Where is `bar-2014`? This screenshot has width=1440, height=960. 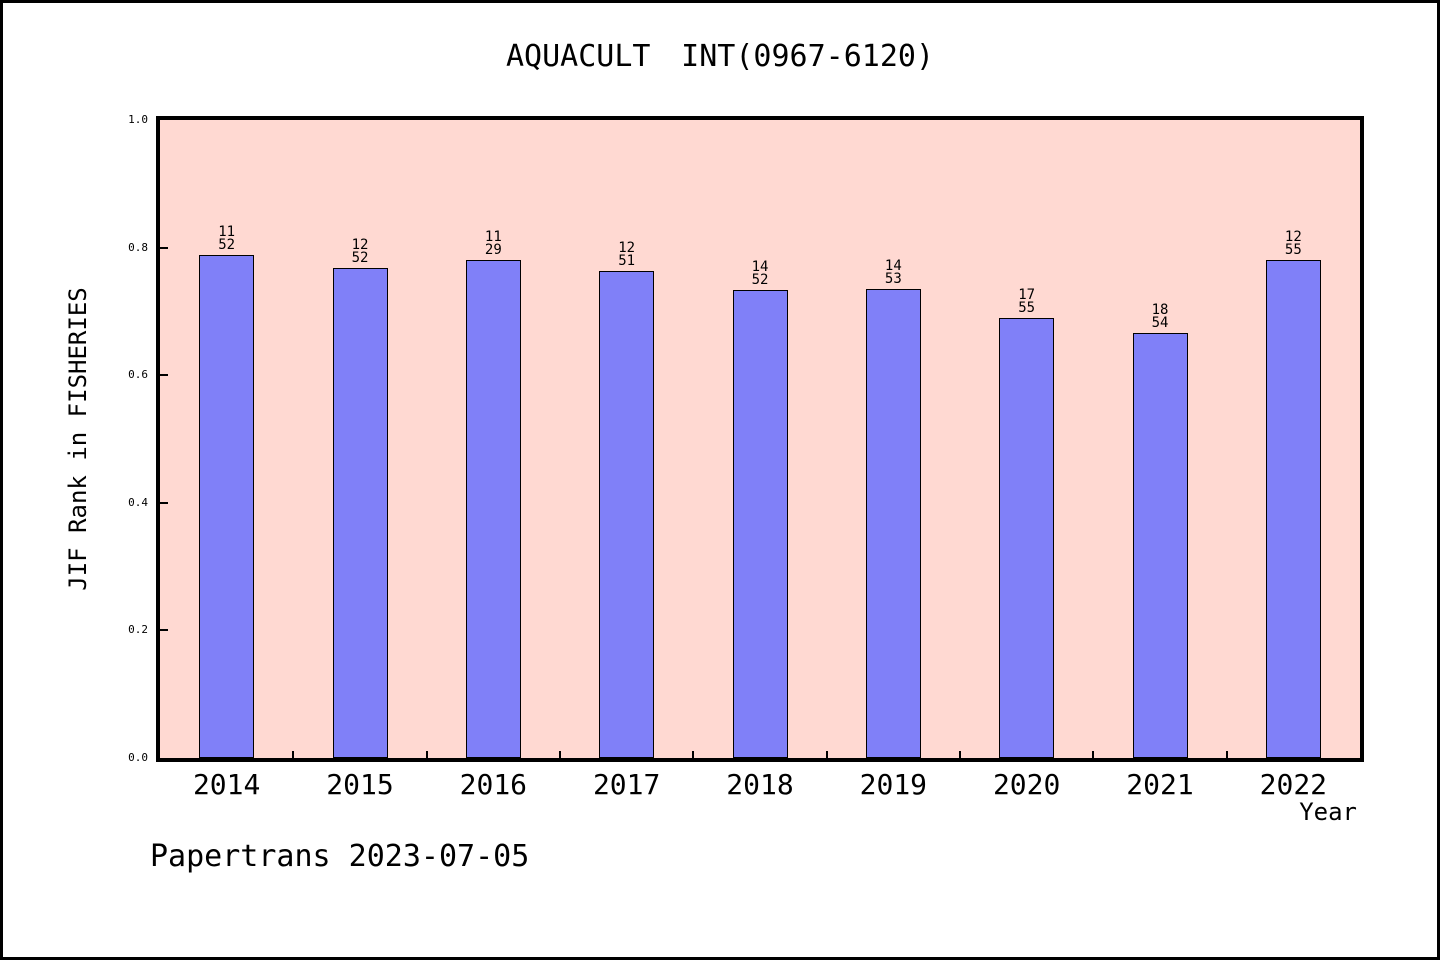
bar-2014 is located at coordinates (227, 506).